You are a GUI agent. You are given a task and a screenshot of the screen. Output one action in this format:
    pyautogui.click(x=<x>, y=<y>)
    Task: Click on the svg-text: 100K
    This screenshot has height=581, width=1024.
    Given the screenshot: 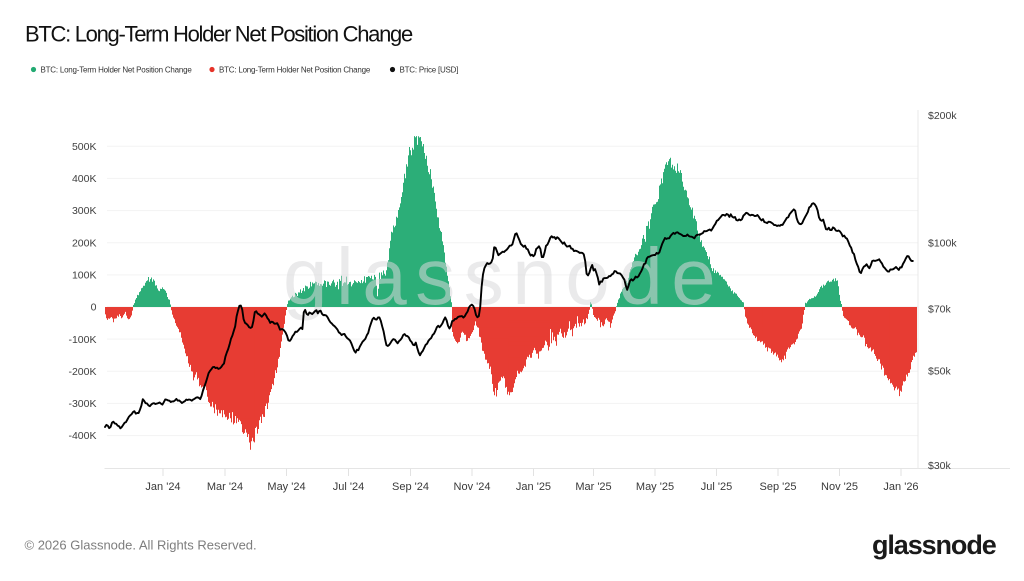 What is the action you would take?
    pyautogui.click(x=84, y=276)
    